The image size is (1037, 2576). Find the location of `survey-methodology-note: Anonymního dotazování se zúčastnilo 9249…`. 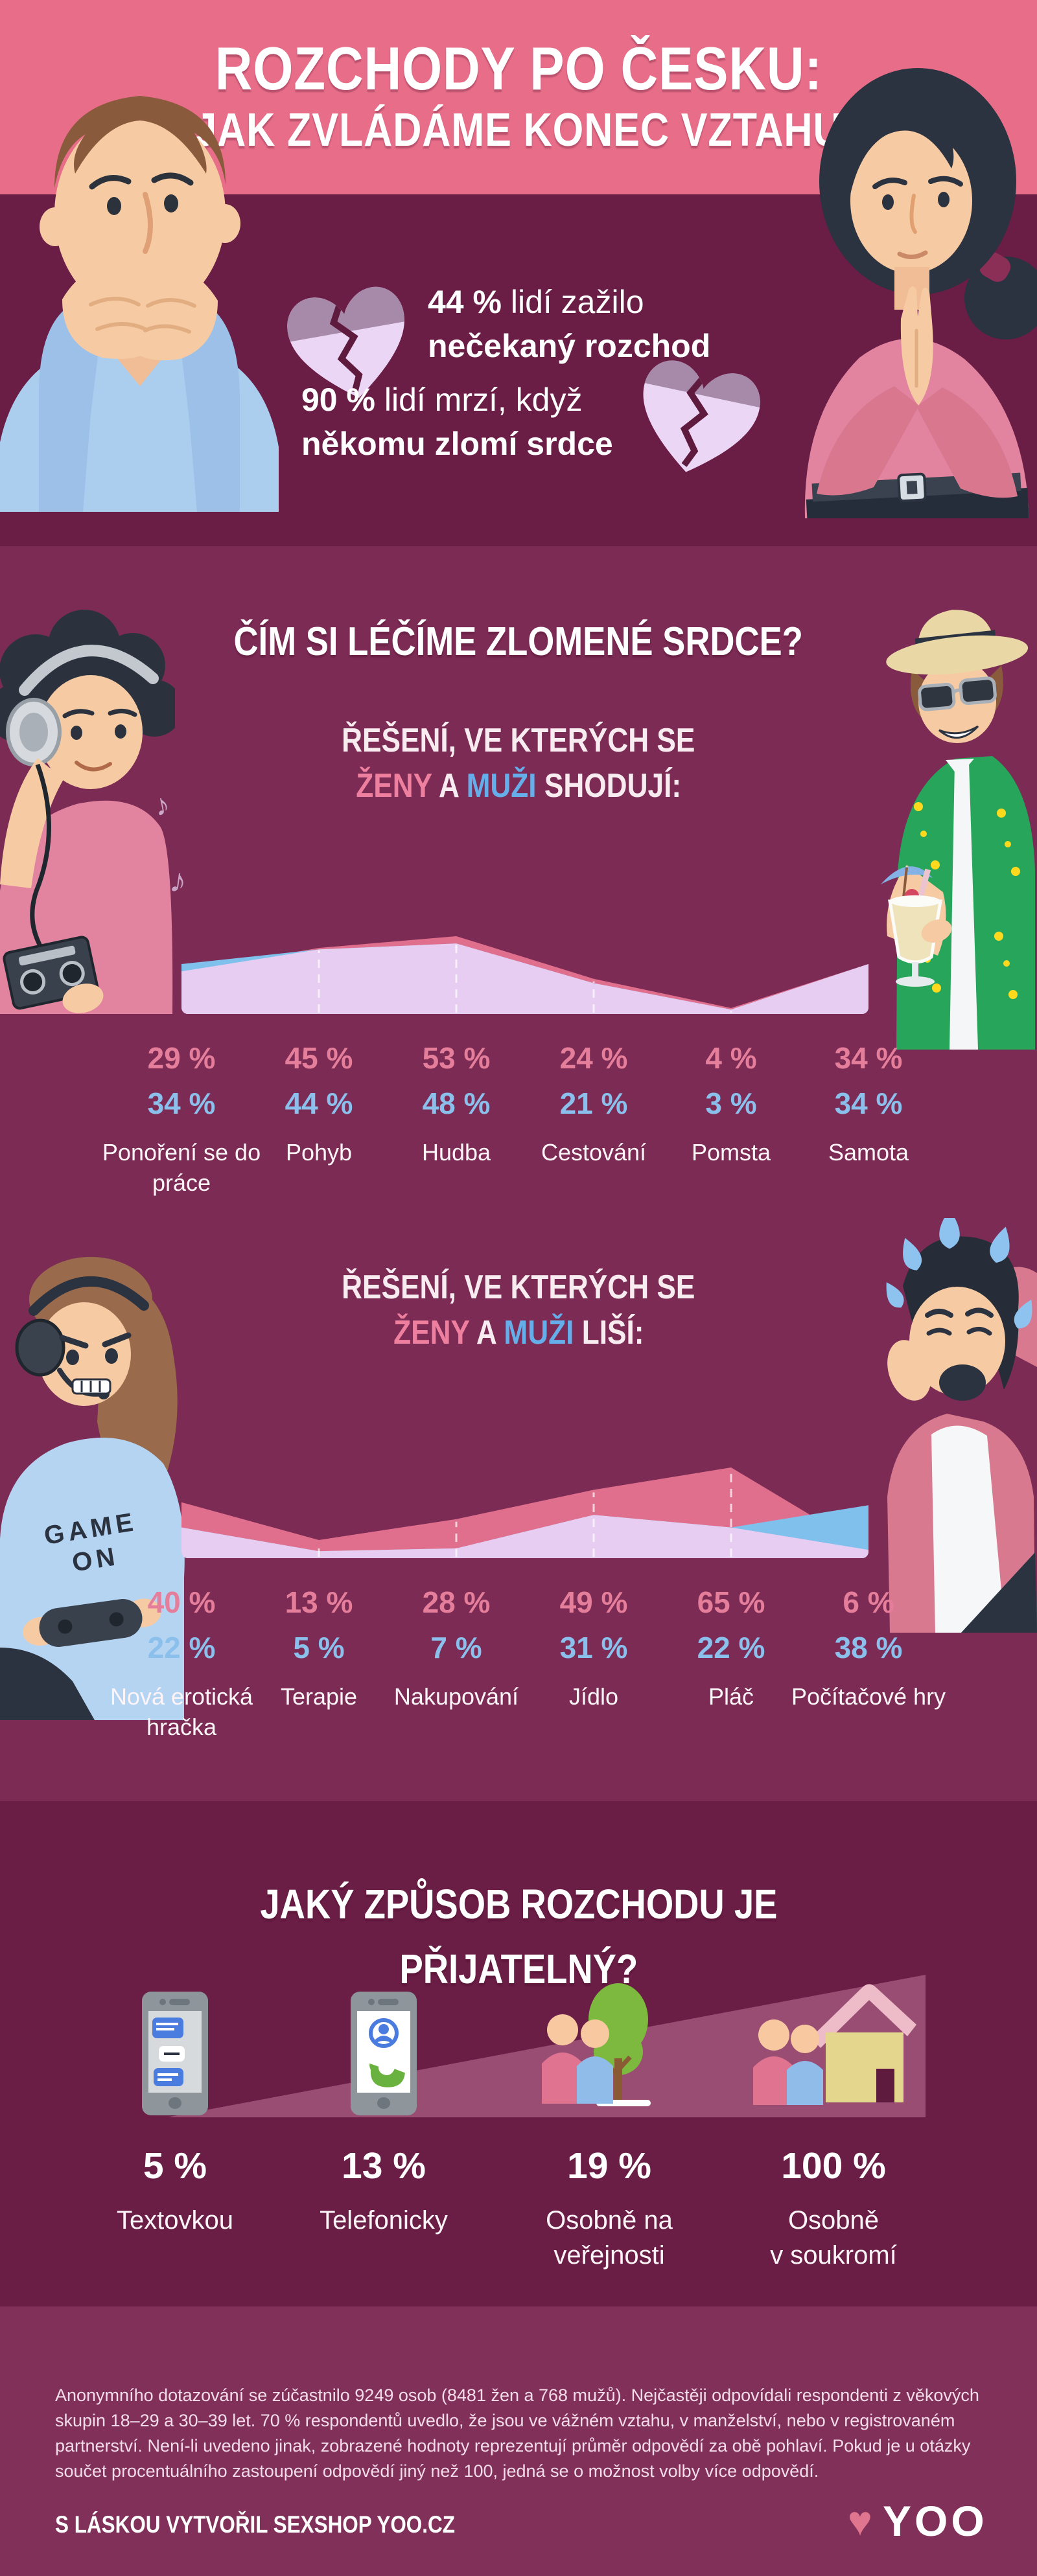

survey-methodology-note: Anonymního dotazování se zúčastnilo 9249… is located at coordinates (517, 2433).